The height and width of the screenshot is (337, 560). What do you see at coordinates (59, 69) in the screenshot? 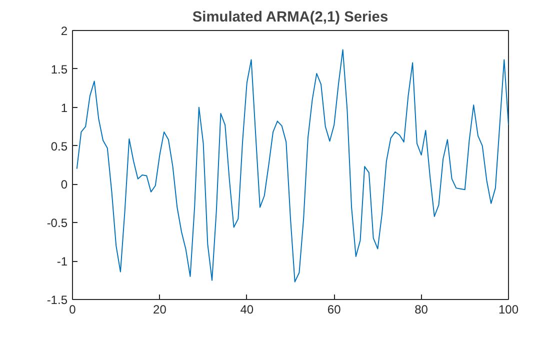
I see `y-tick-label: 1.5` at bounding box center [59, 69].